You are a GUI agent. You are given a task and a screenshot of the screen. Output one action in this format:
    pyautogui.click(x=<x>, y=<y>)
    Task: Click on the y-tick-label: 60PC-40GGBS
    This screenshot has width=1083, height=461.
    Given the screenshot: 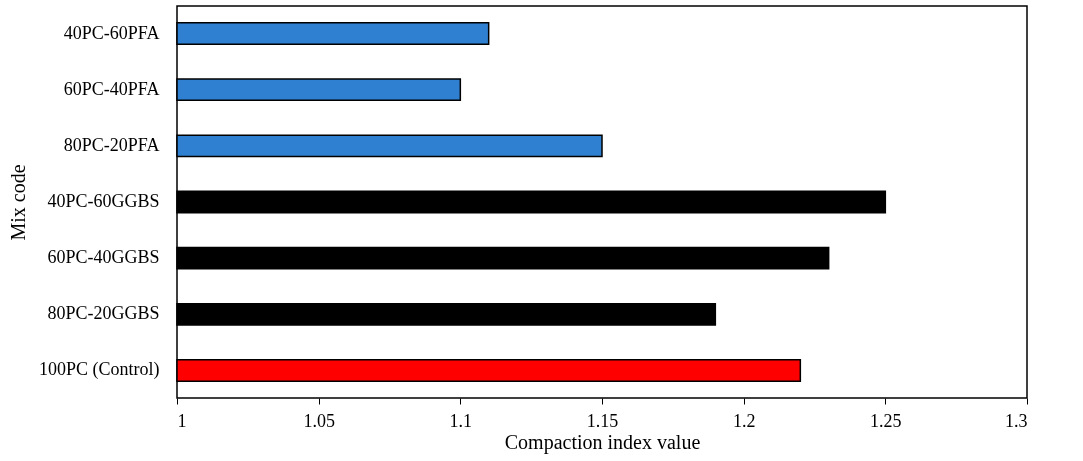 What is the action you would take?
    pyautogui.click(x=103, y=257)
    